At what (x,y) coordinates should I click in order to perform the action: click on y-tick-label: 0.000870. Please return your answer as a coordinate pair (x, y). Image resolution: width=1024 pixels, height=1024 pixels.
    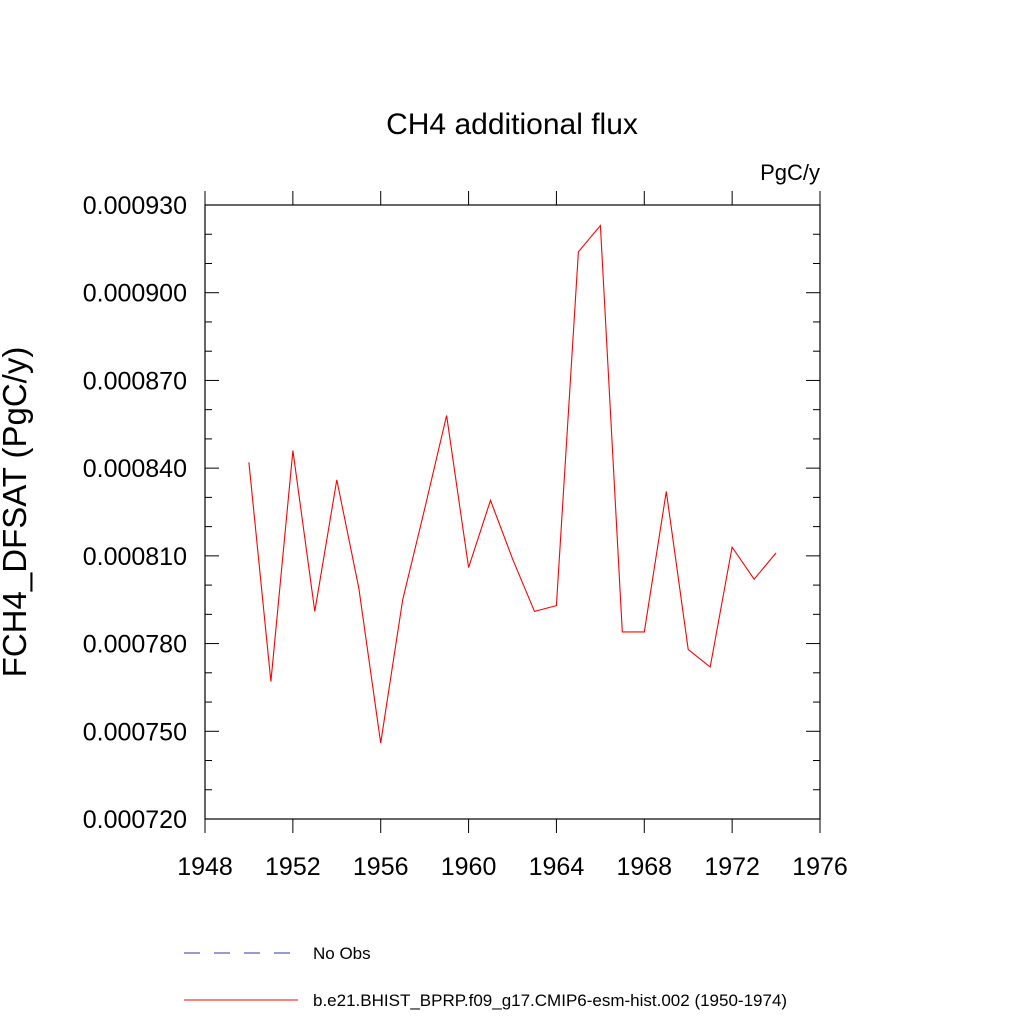
    Looking at the image, I should click on (135, 381).